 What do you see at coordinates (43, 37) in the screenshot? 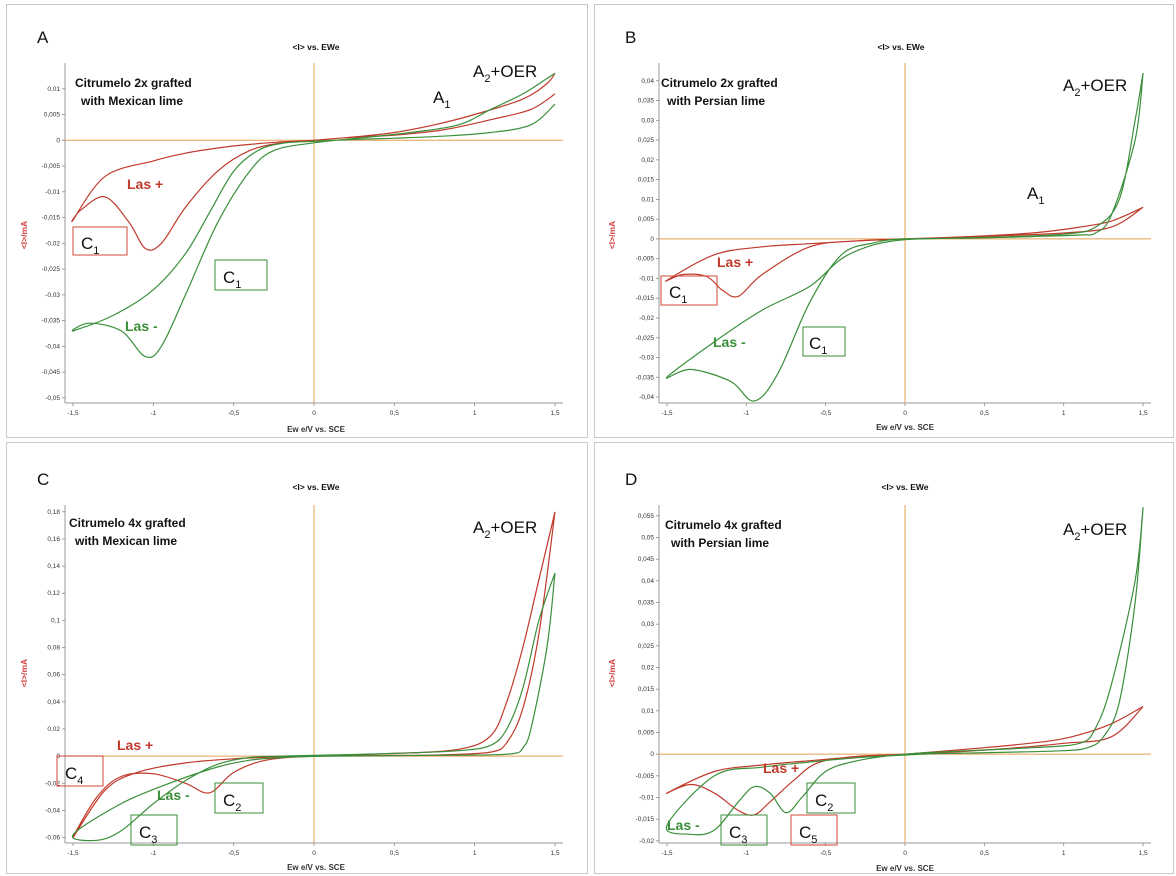
I see `panel-letter: A` at bounding box center [43, 37].